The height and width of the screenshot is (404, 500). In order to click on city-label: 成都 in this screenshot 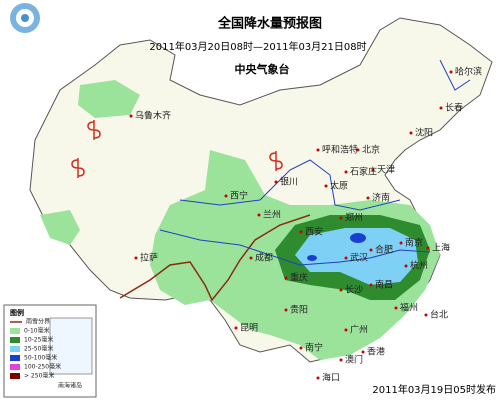, I will do `click(264, 258)`.